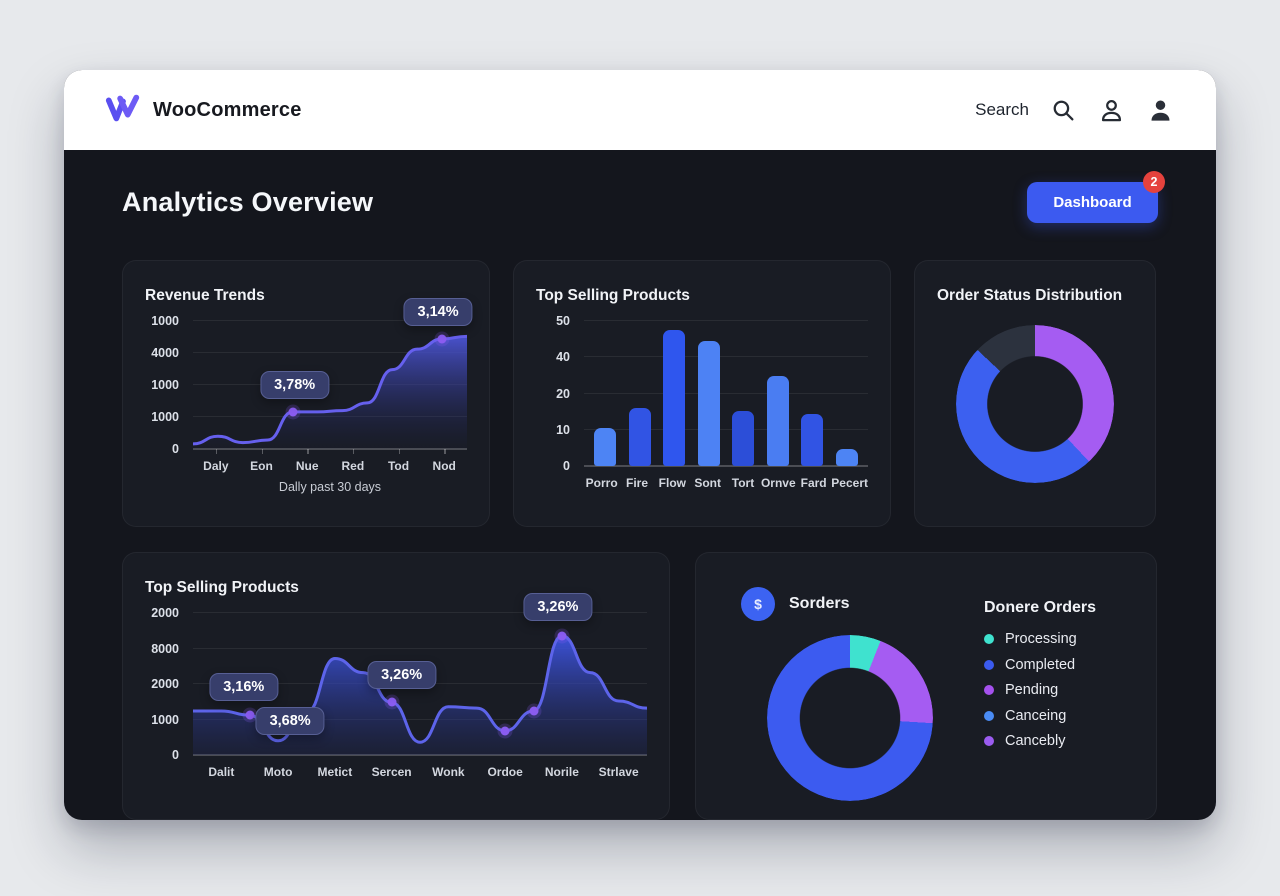 The image size is (1280, 896). Describe the element at coordinates (335, 772) in the screenshot. I see `x-axis-label: Metict` at that location.